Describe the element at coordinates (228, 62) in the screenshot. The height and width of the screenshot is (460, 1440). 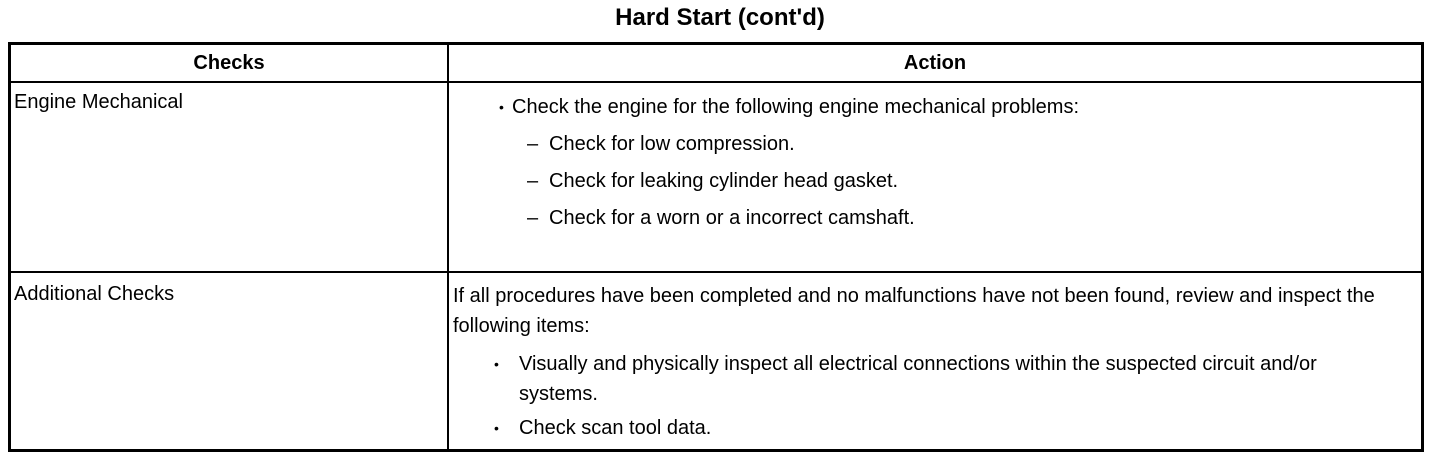
I see `header-checks: Checks` at that location.